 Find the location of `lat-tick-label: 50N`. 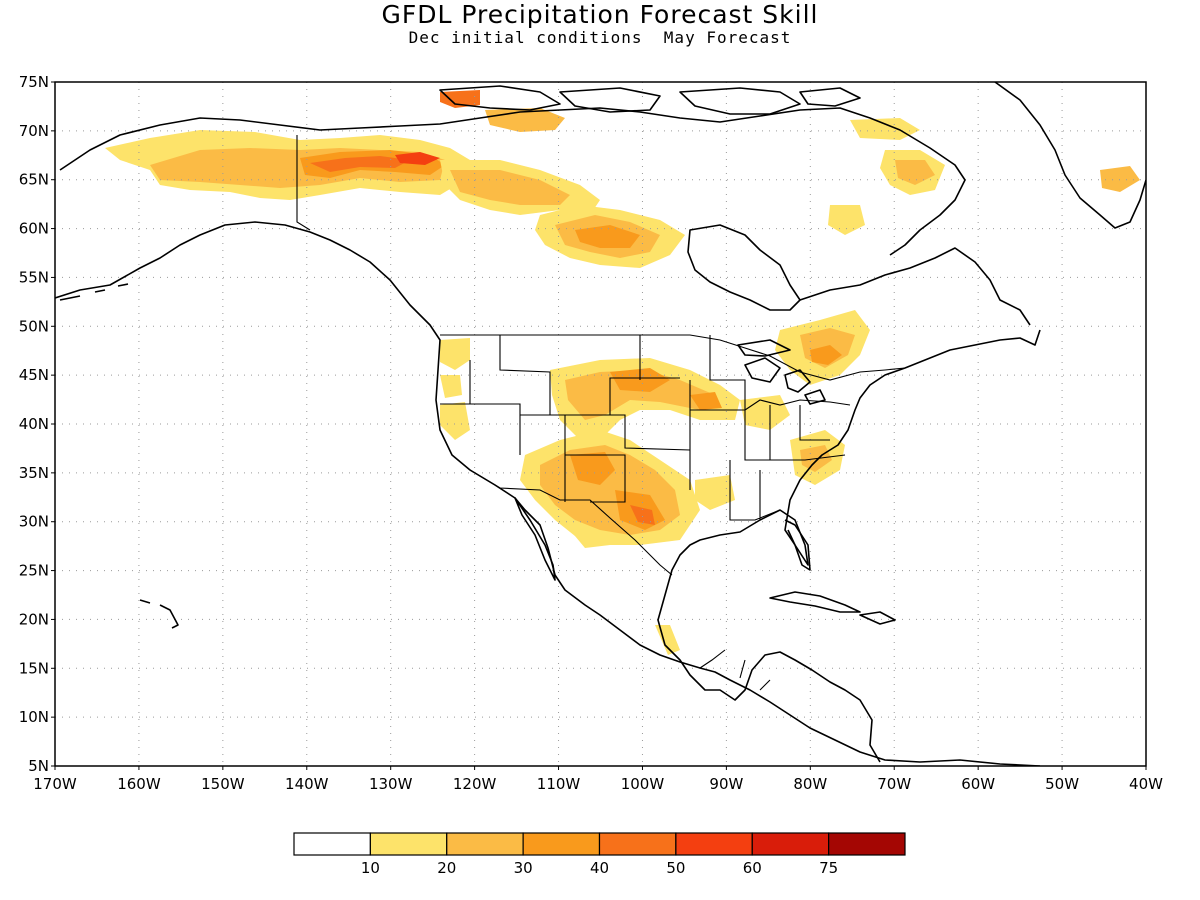

lat-tick-label: 50N is located at coordinates (34, 326).